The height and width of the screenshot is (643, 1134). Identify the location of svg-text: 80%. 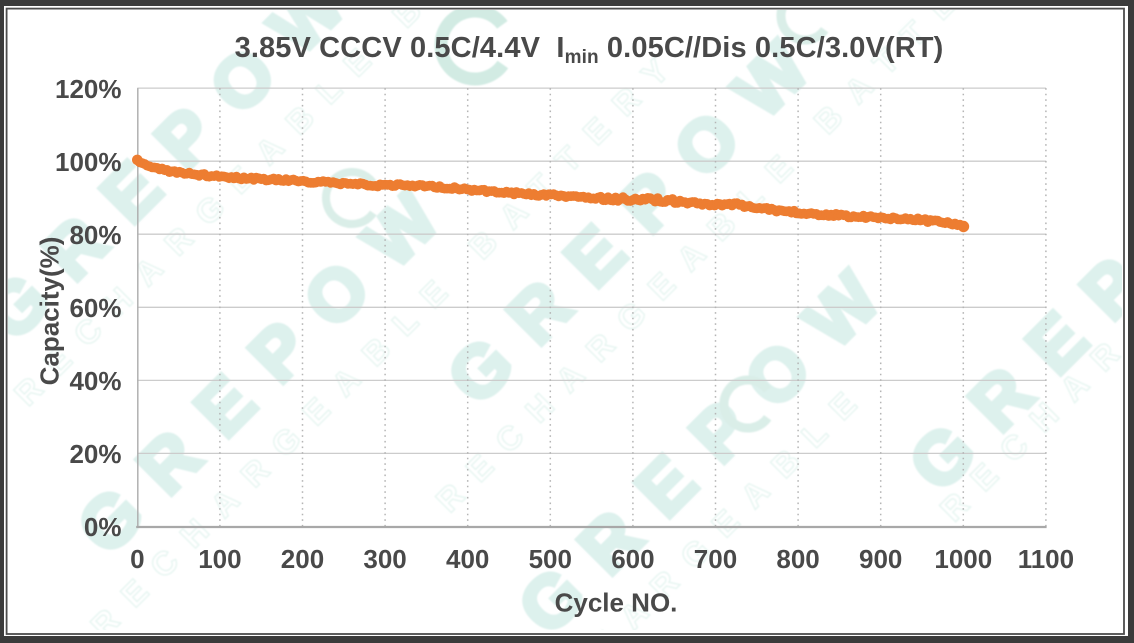
(95, 235).